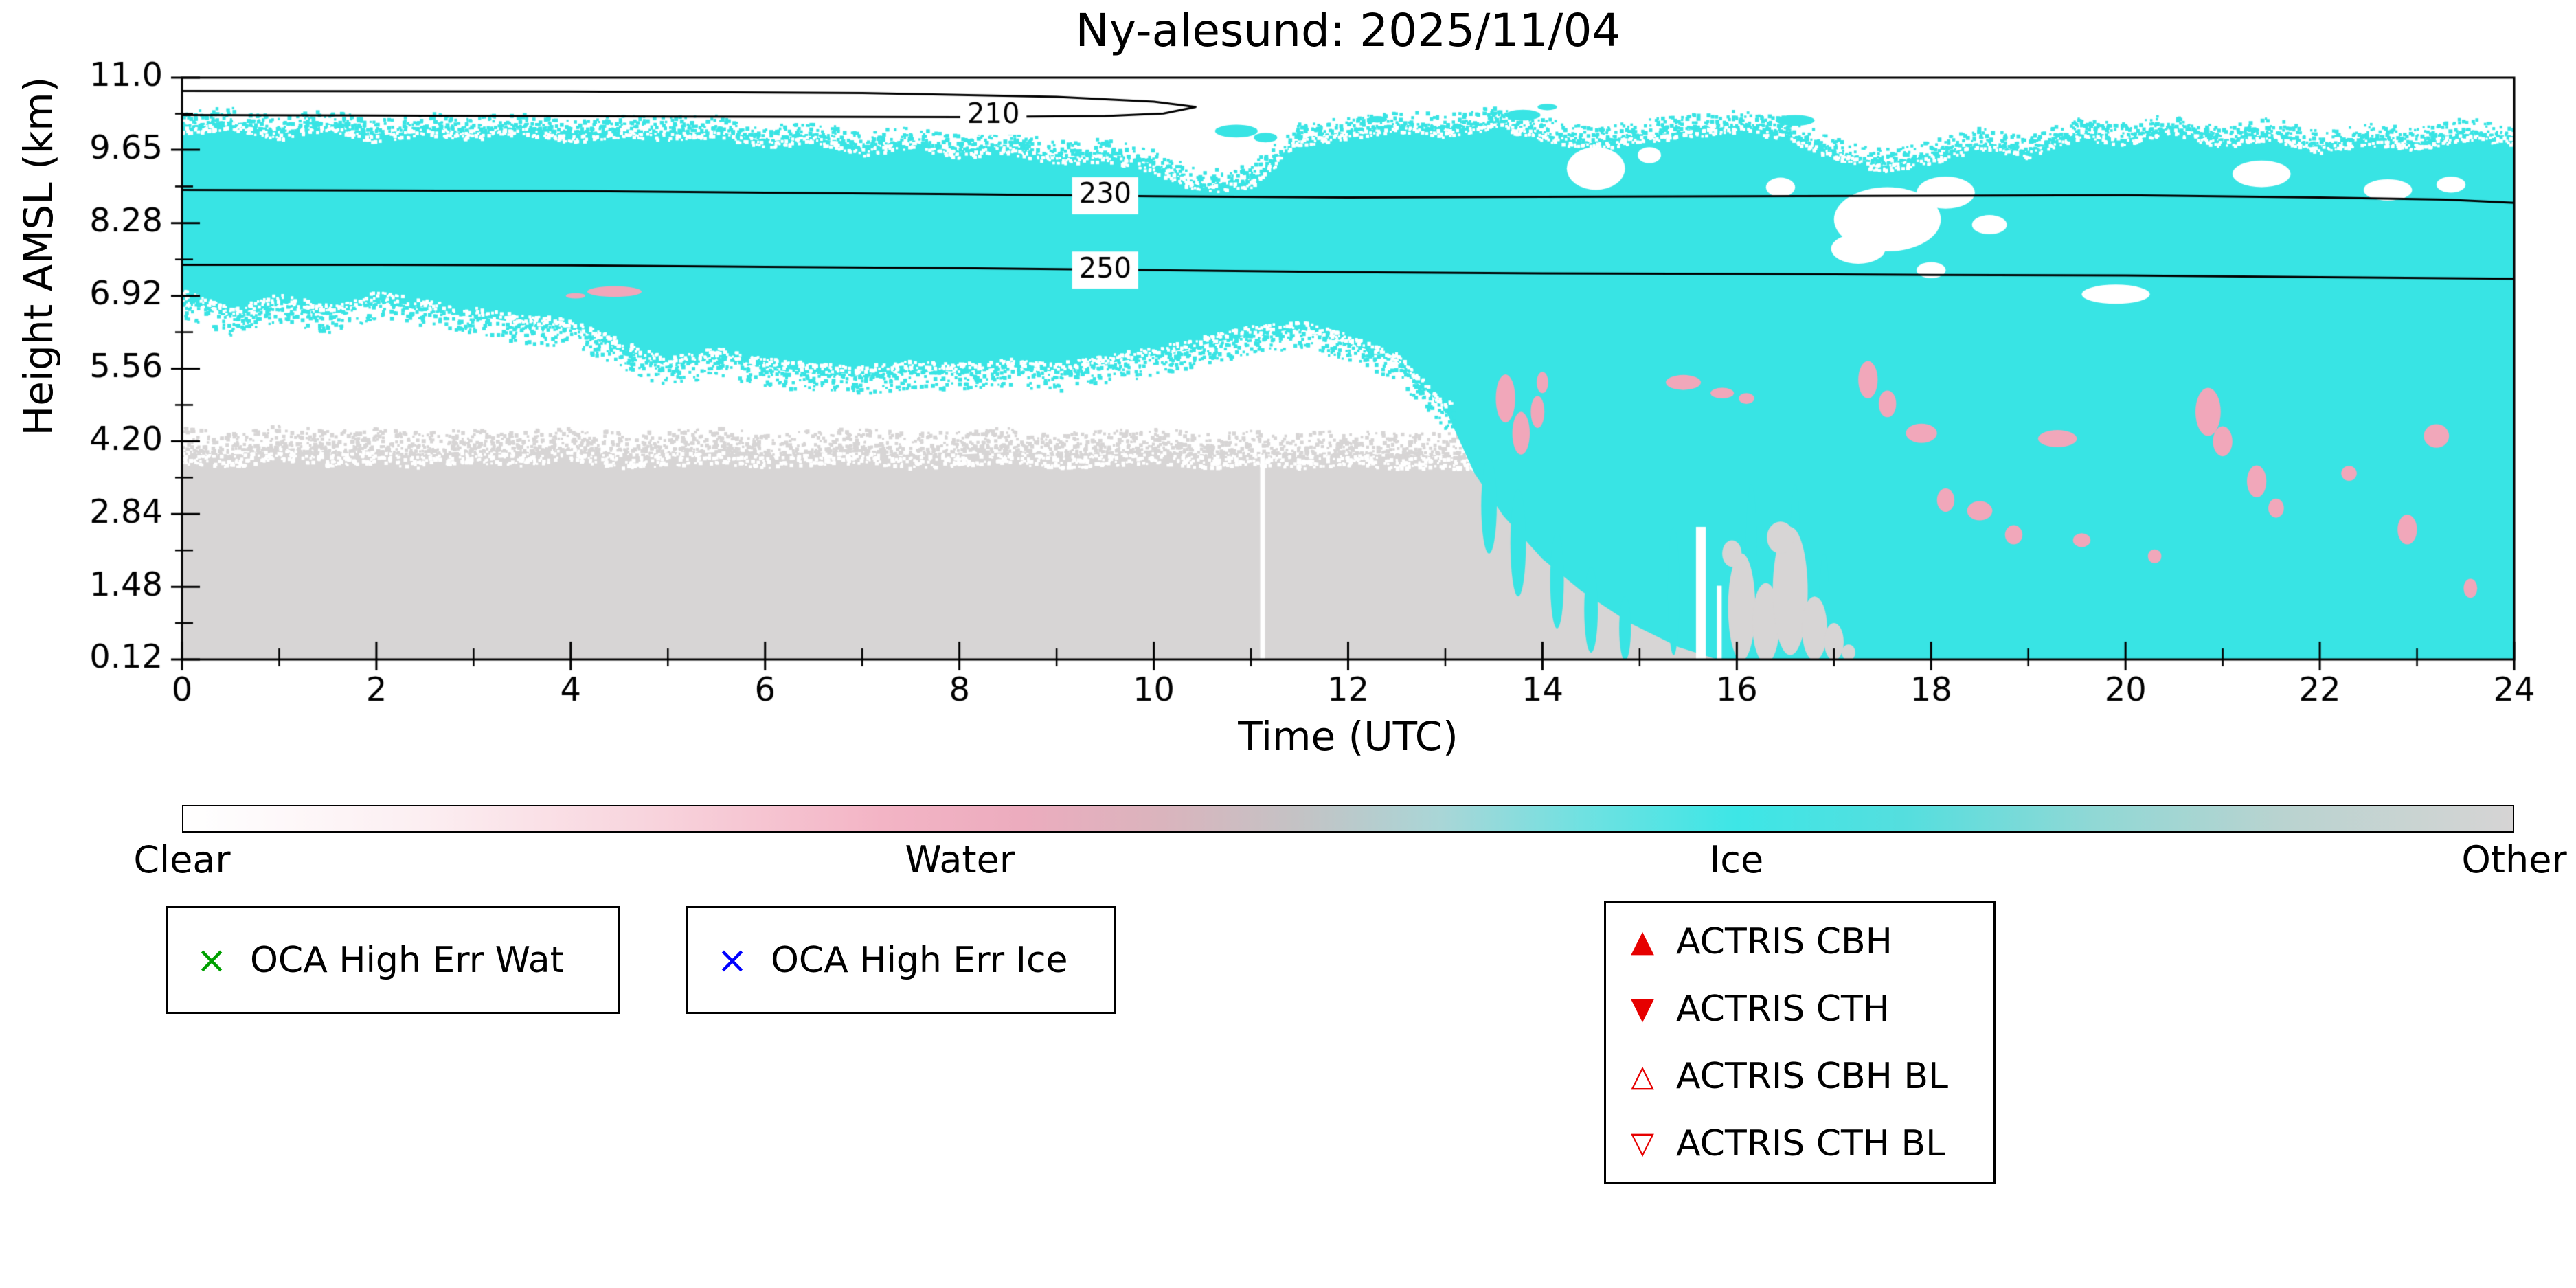  Describe the element at coordinates (919, 960) in the screenshot. I see `legend-label-oca-ice: OCA High Err Ice` at that location.